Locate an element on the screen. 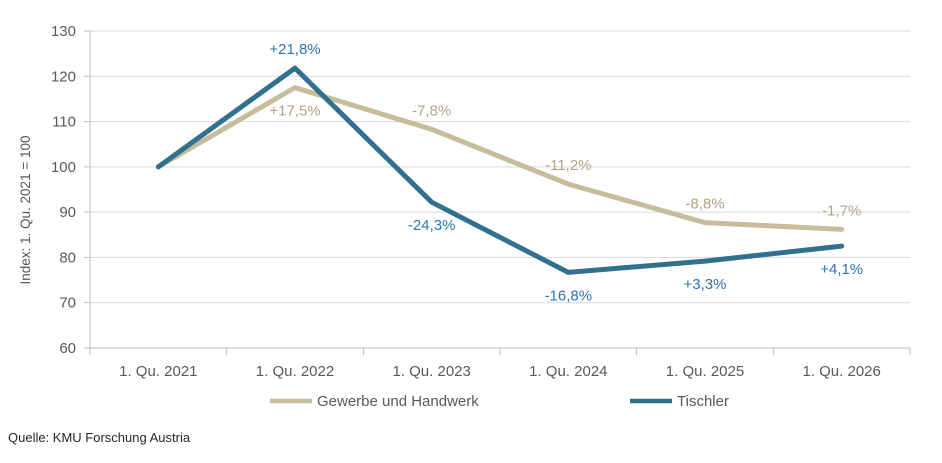  x-axis-category-label: 1. Qu. 2022 is located at coordinates (295, 371).